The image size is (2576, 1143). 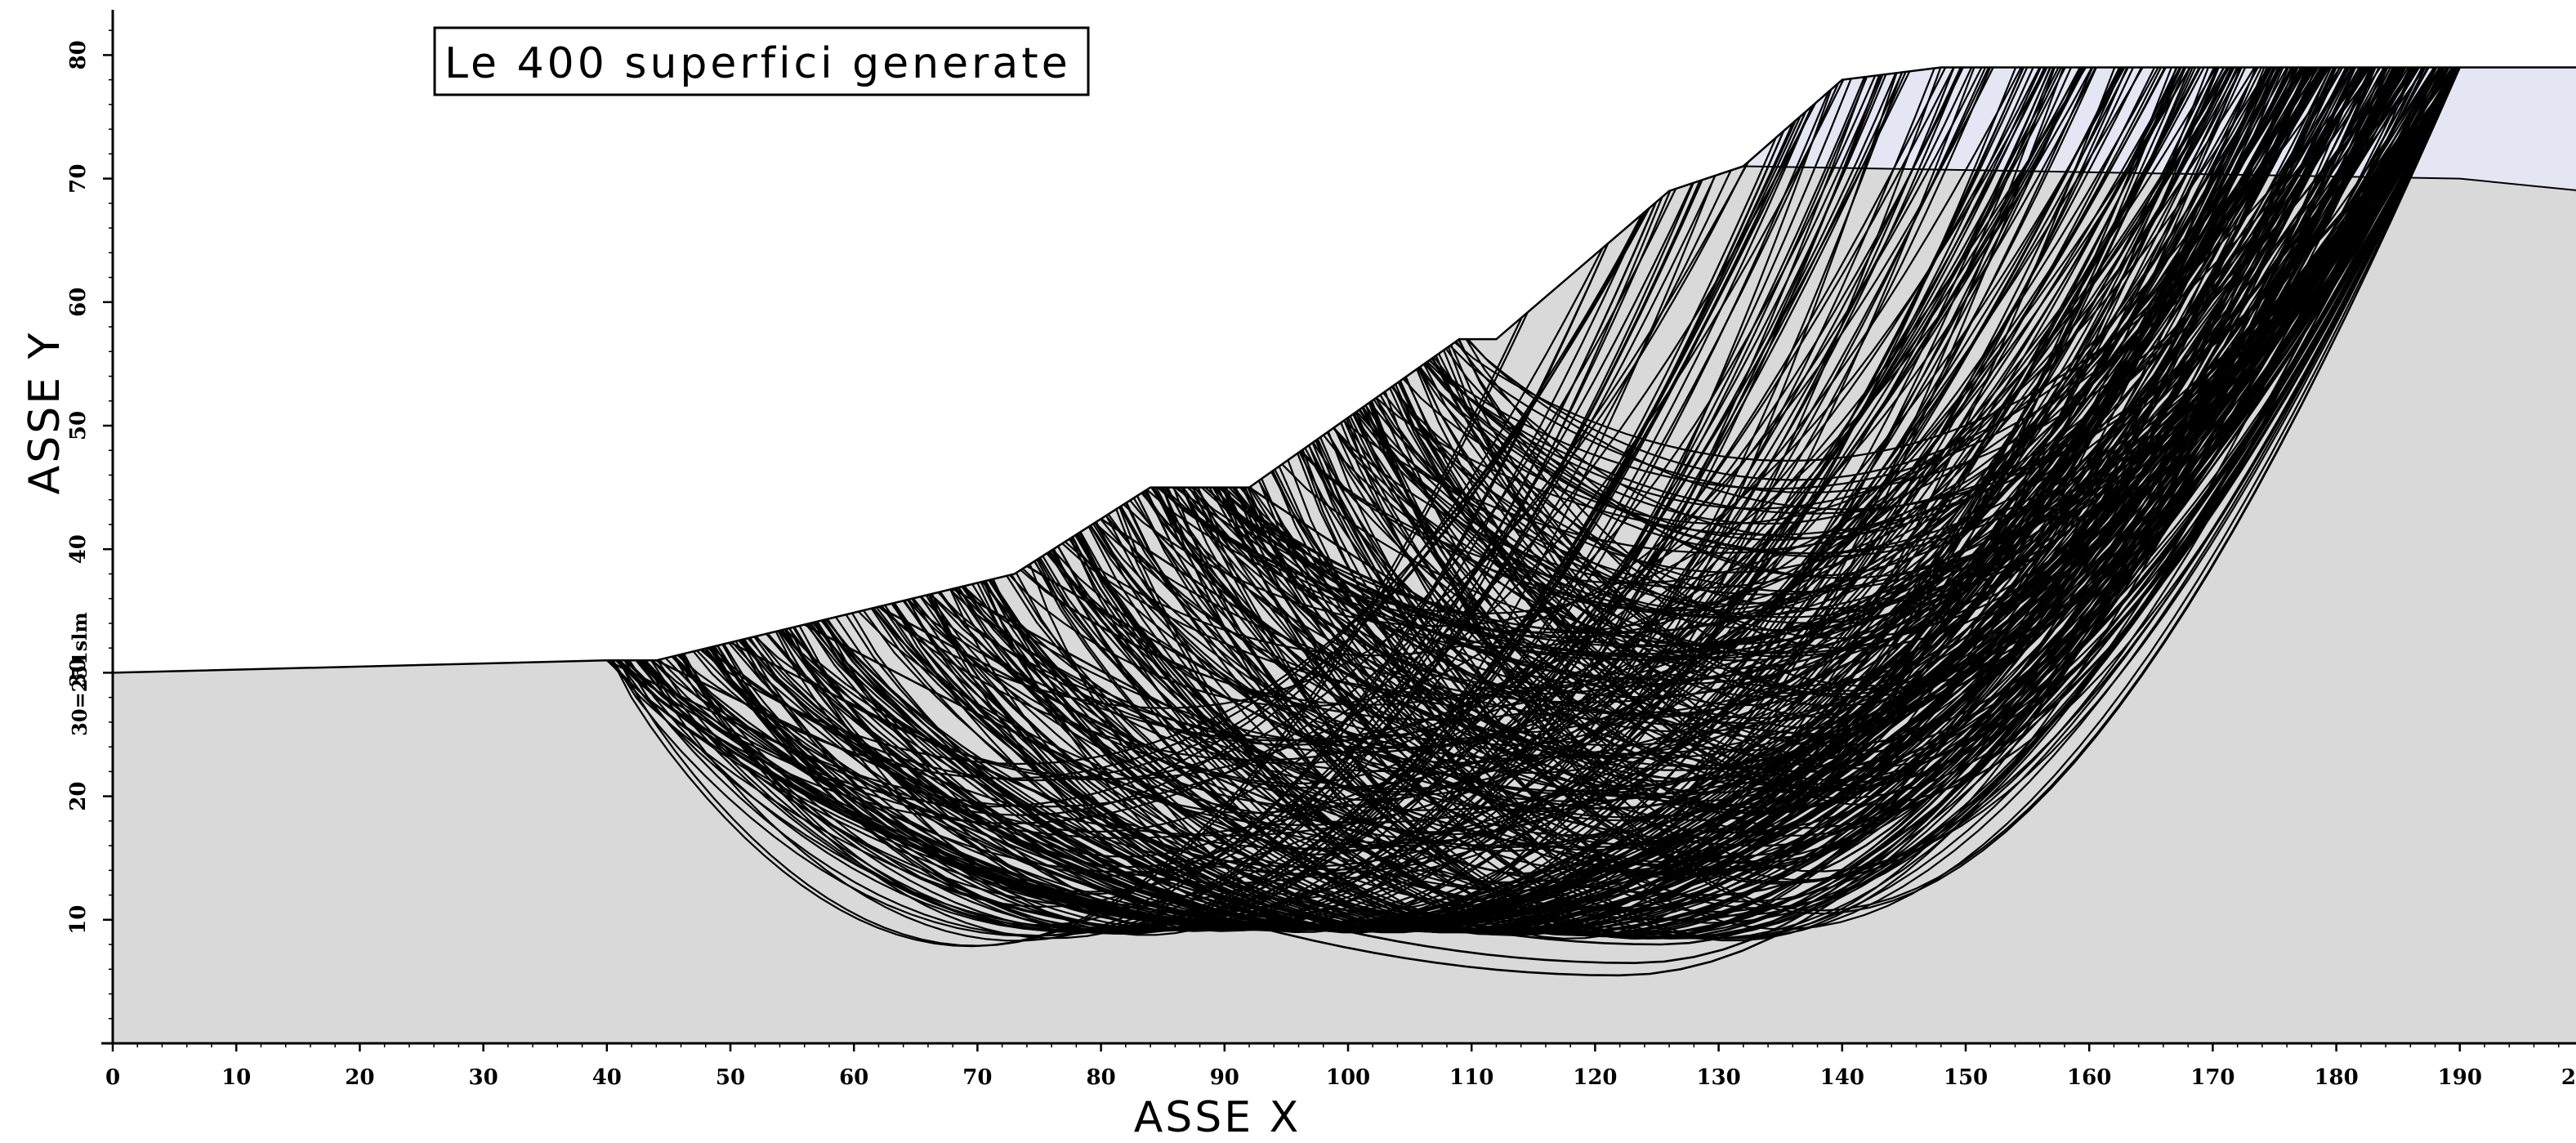 I want to click on x-tick-label: 0, so click(x=113, y=1077).